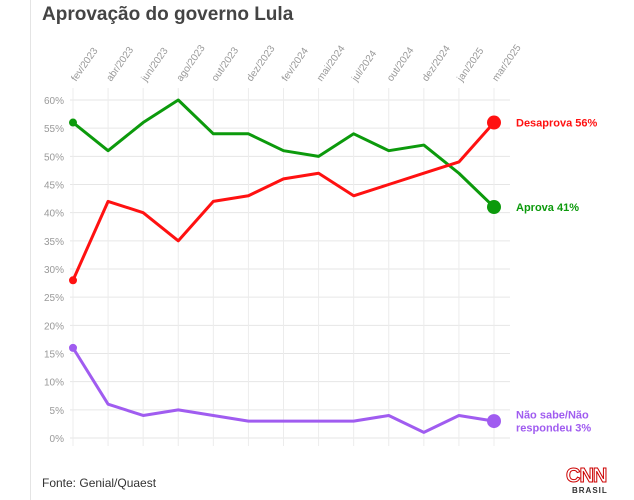 Image resolution: width=634 pixels, height=500 pixels. What do you see at coordinates (168, 14) in the screenshot?
I see `chart-title: Aprovação do governo Lula` at bounding box center [168, 14].